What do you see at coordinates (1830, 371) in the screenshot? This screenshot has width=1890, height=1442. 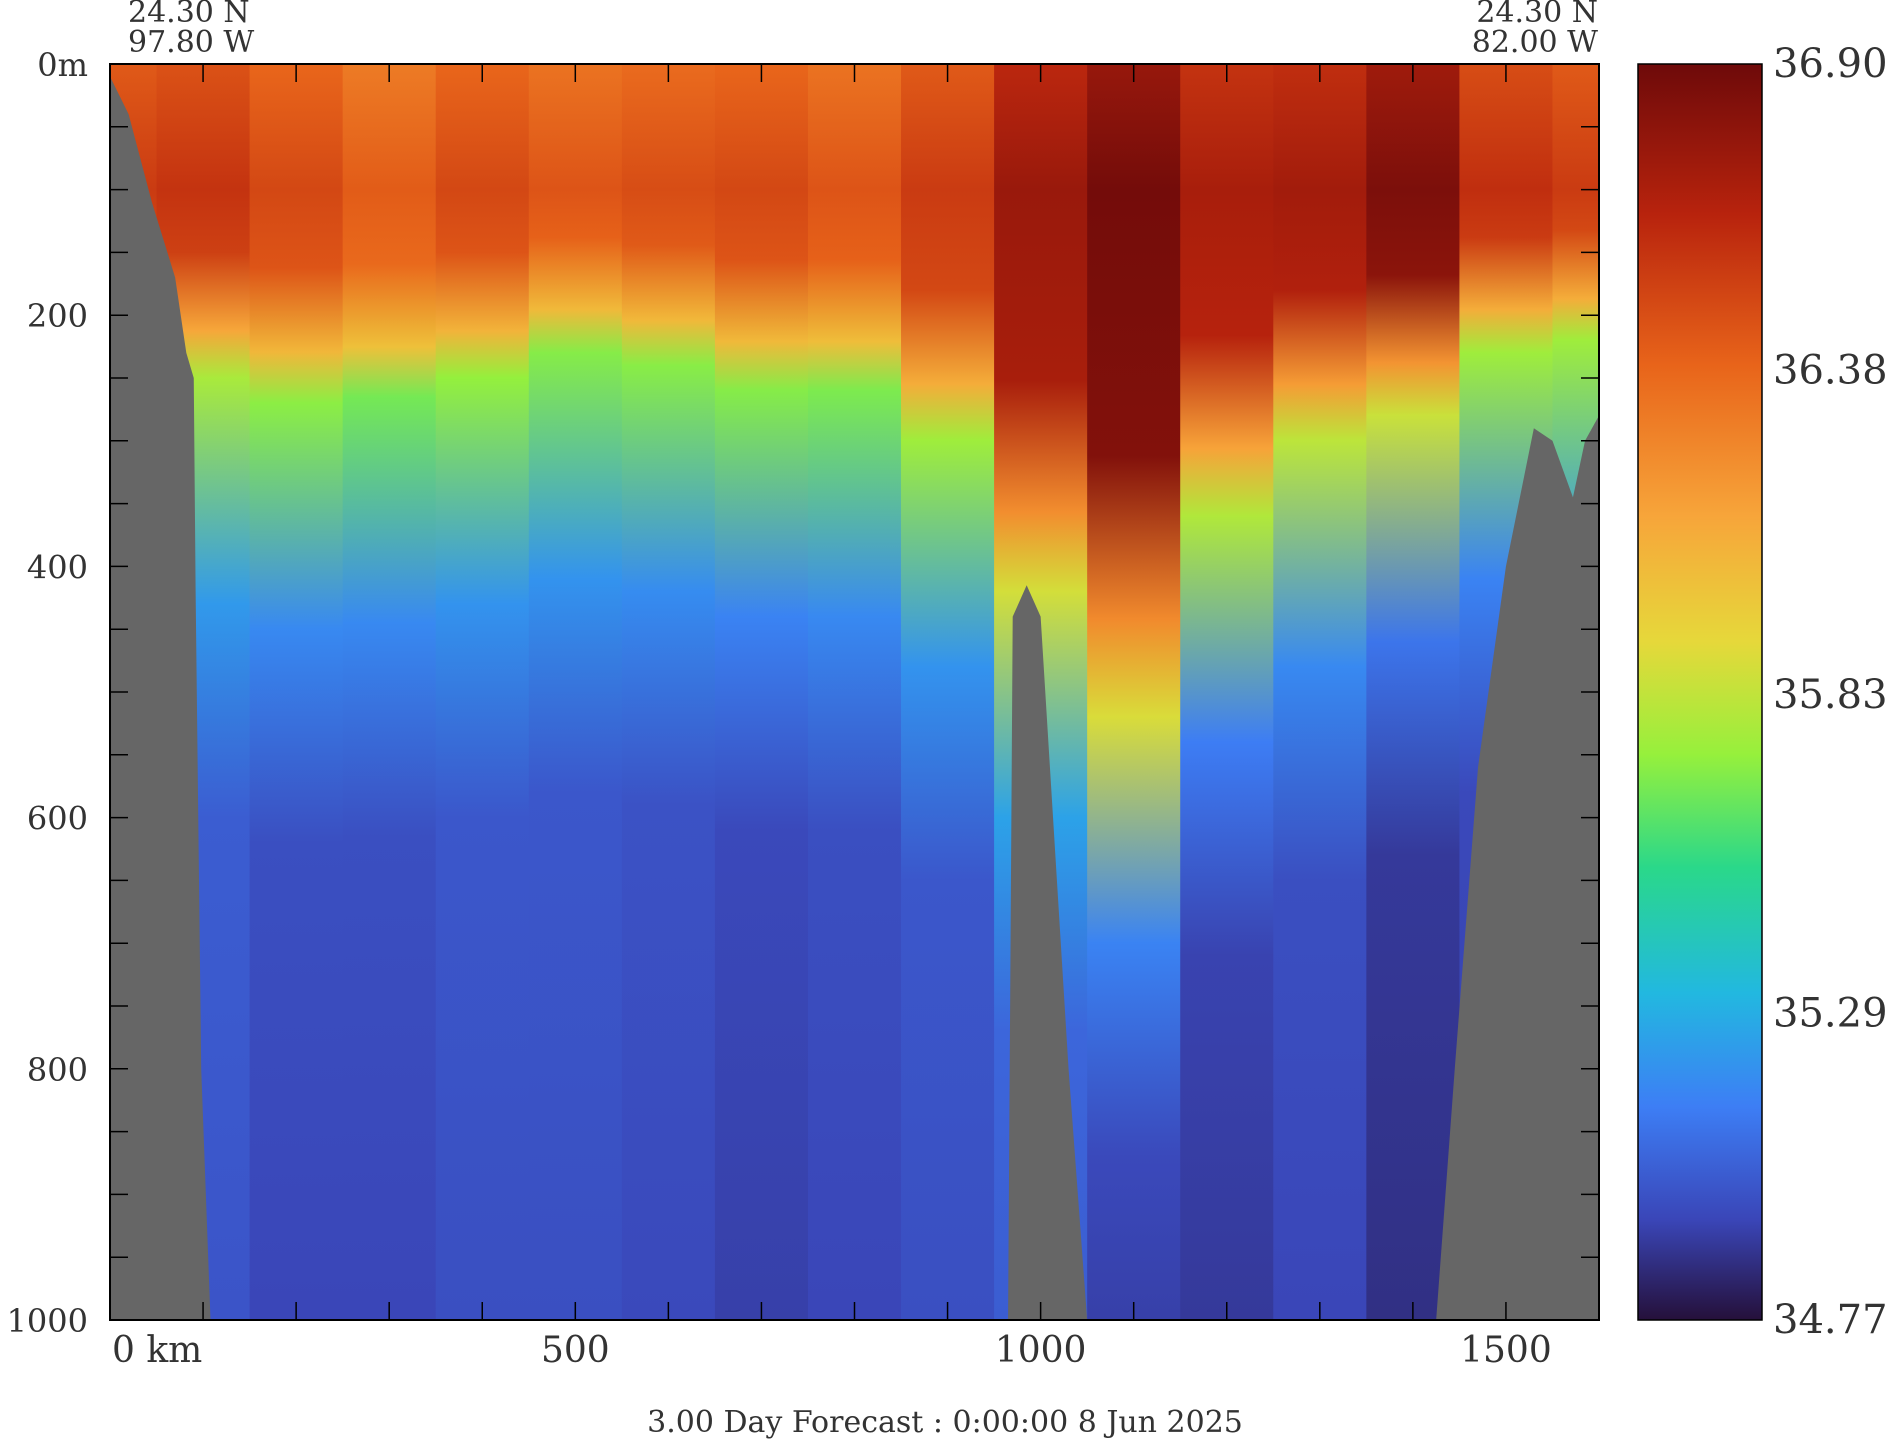 I see `colorbar-tick-label: 36.38` at bounding box center [1830, 371].